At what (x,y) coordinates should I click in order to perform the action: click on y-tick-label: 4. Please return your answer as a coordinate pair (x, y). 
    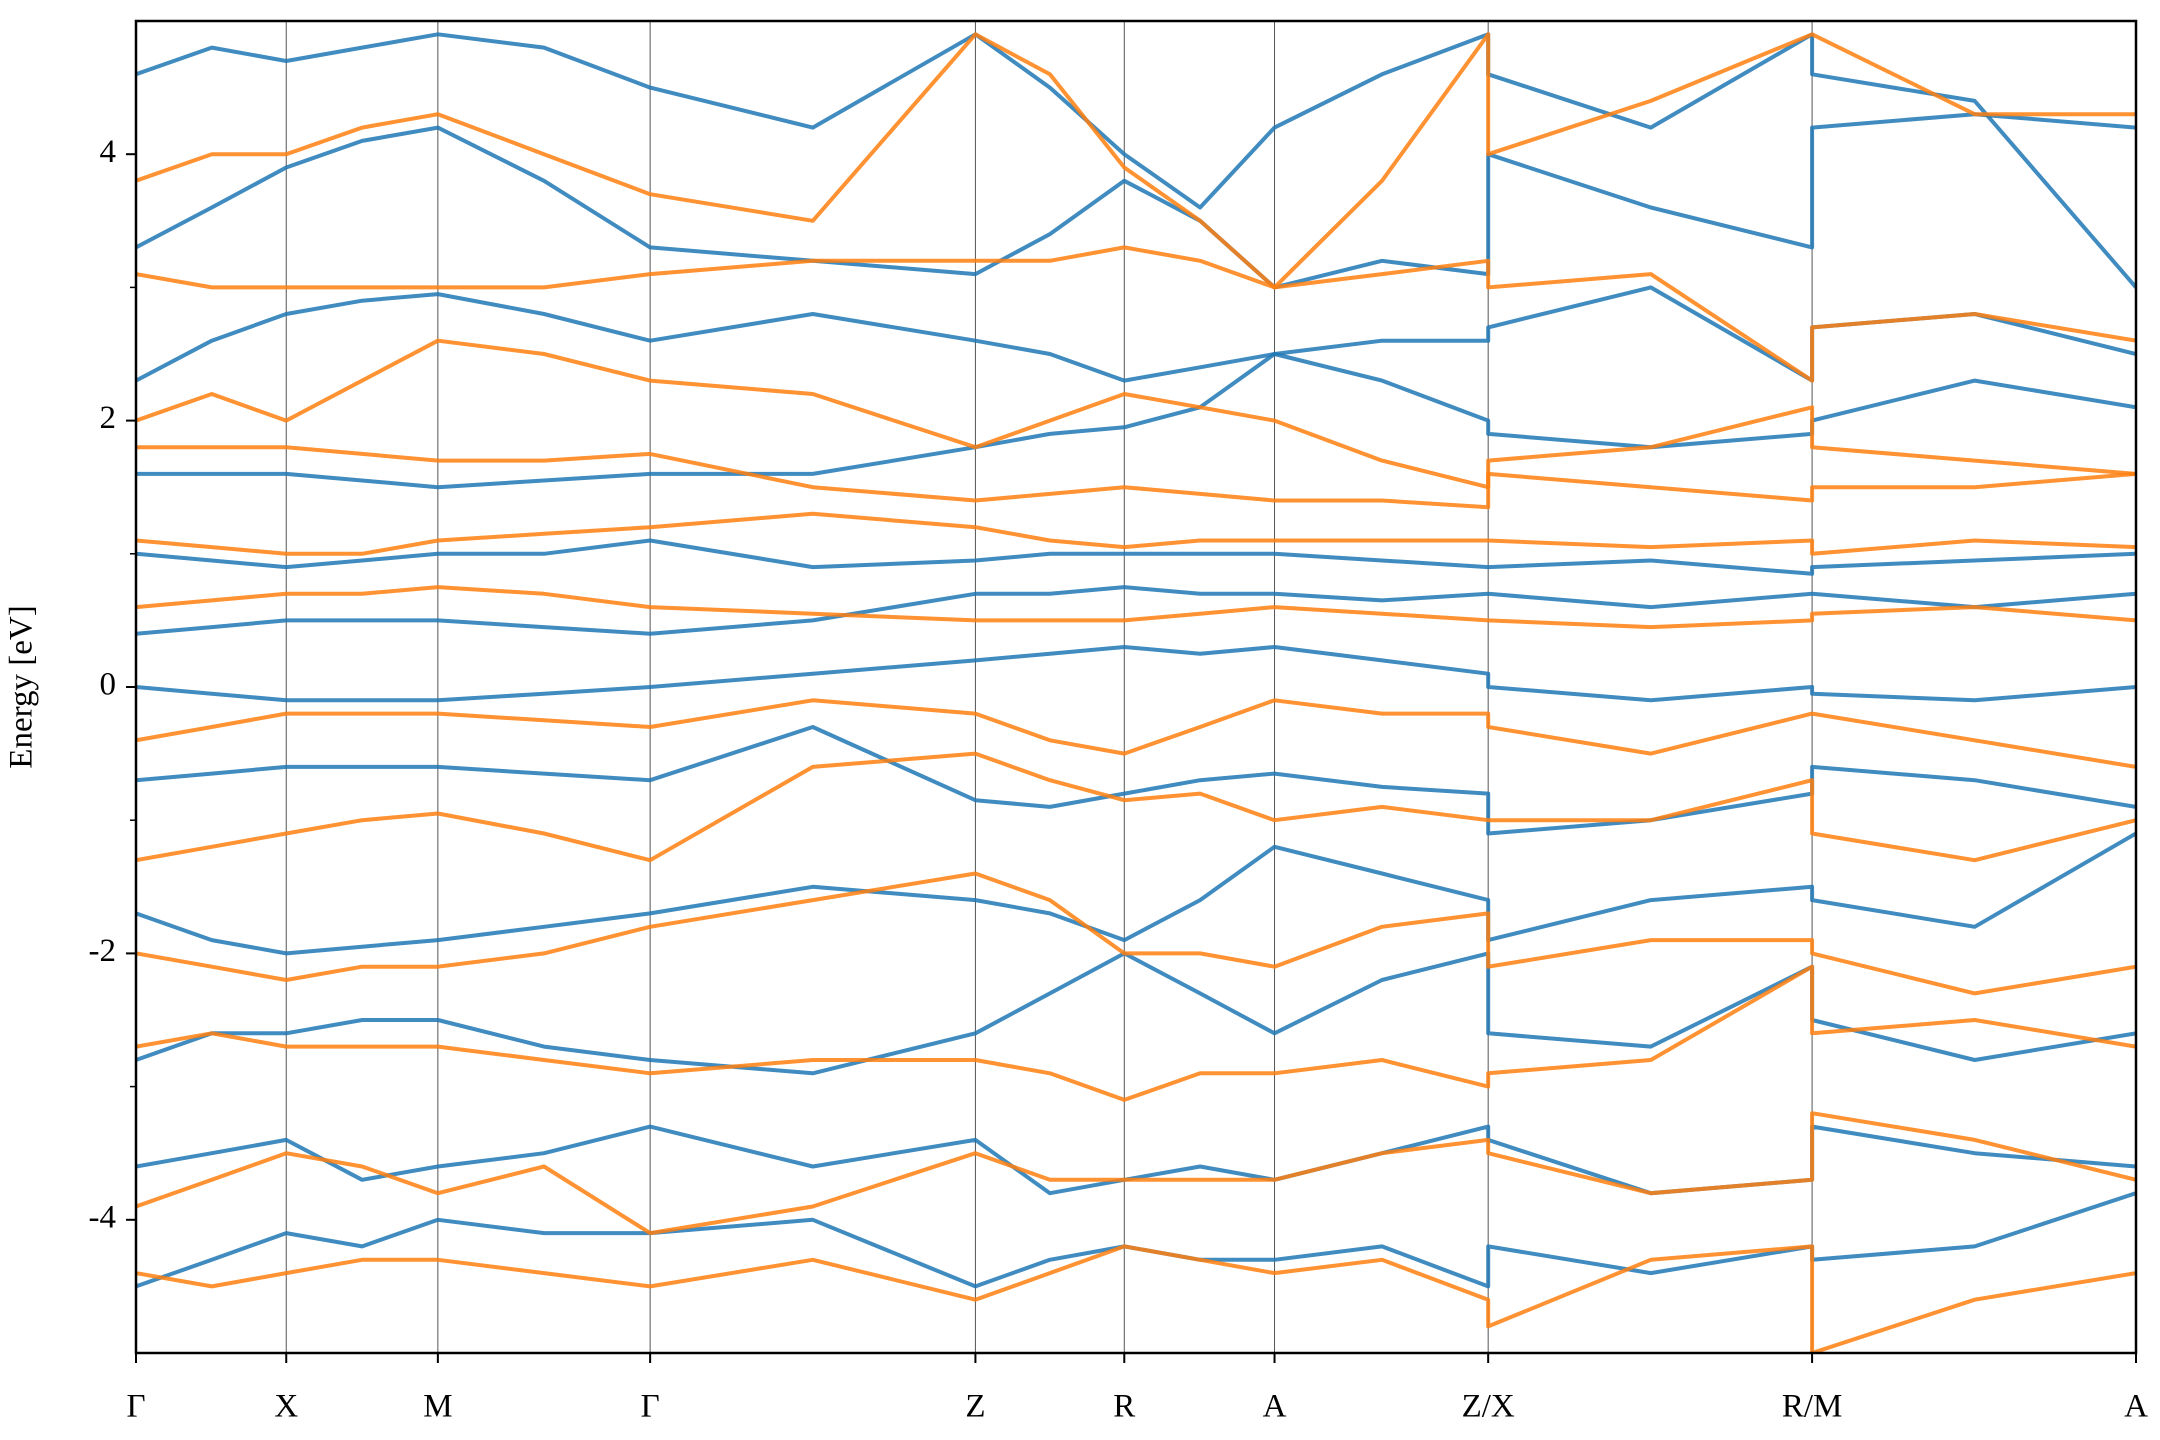
    Looking at the image, I should click on (108, 152).